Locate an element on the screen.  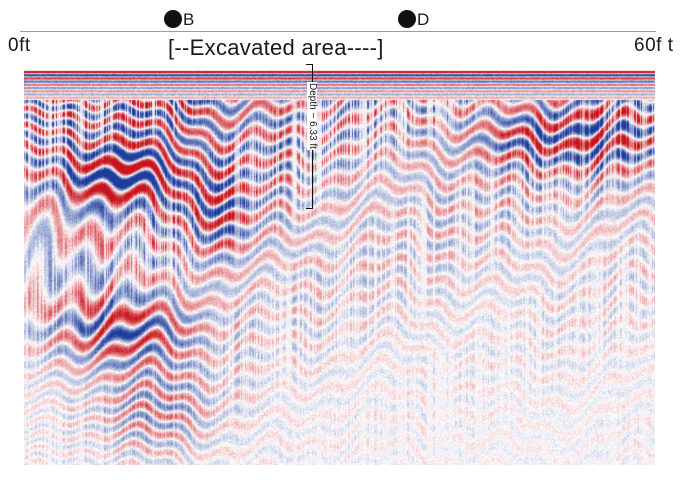
depth-tick-bottom is located at coordinates (309, 208).